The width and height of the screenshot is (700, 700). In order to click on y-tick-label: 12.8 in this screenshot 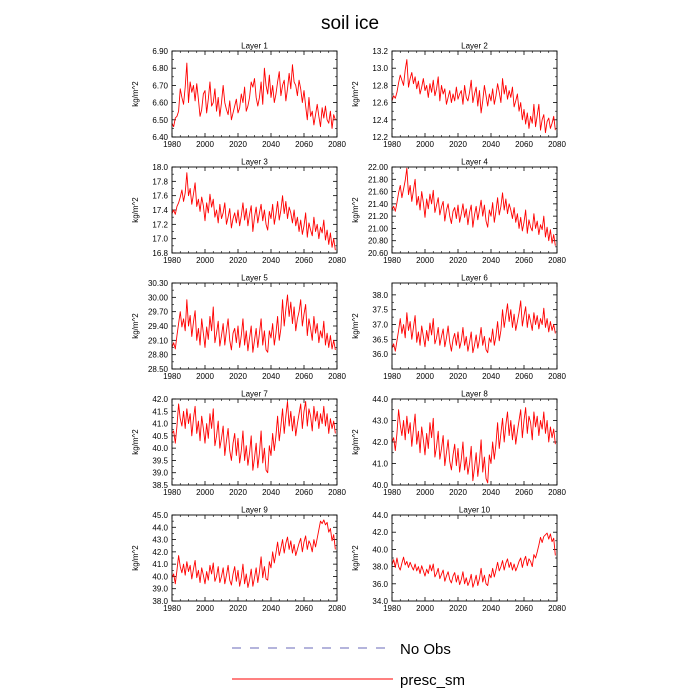, I will do `click(380, 85)`.